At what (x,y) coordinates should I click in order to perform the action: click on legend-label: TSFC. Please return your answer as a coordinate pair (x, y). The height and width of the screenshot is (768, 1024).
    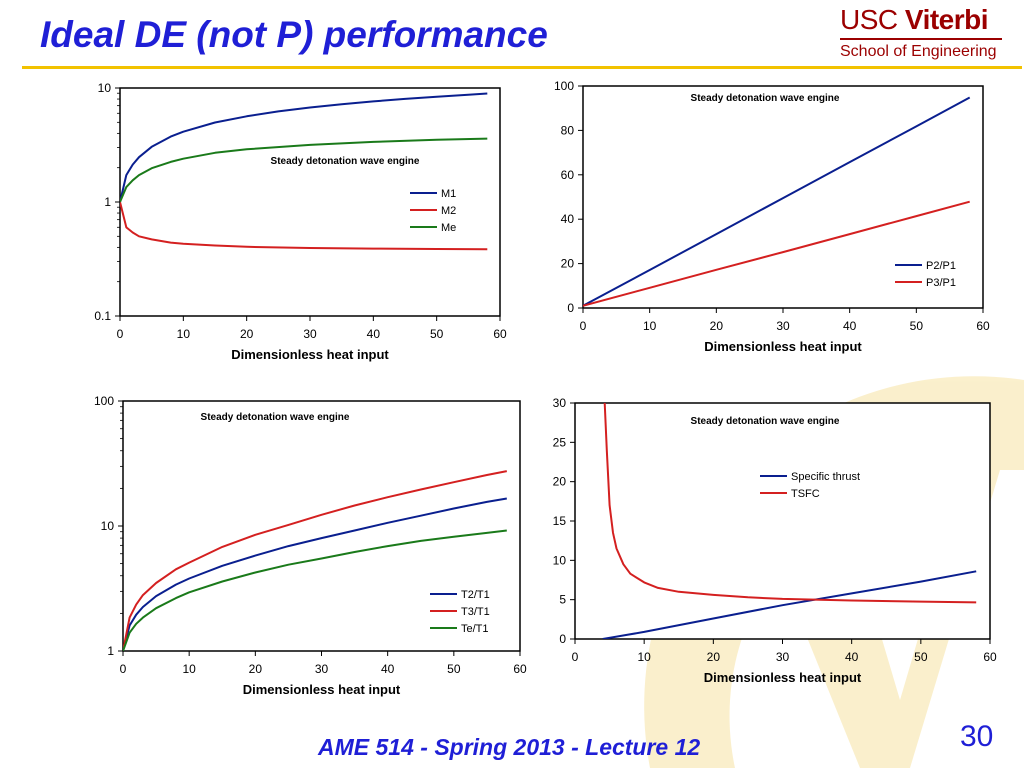
    Looking at the image, I should click on (805, 494).